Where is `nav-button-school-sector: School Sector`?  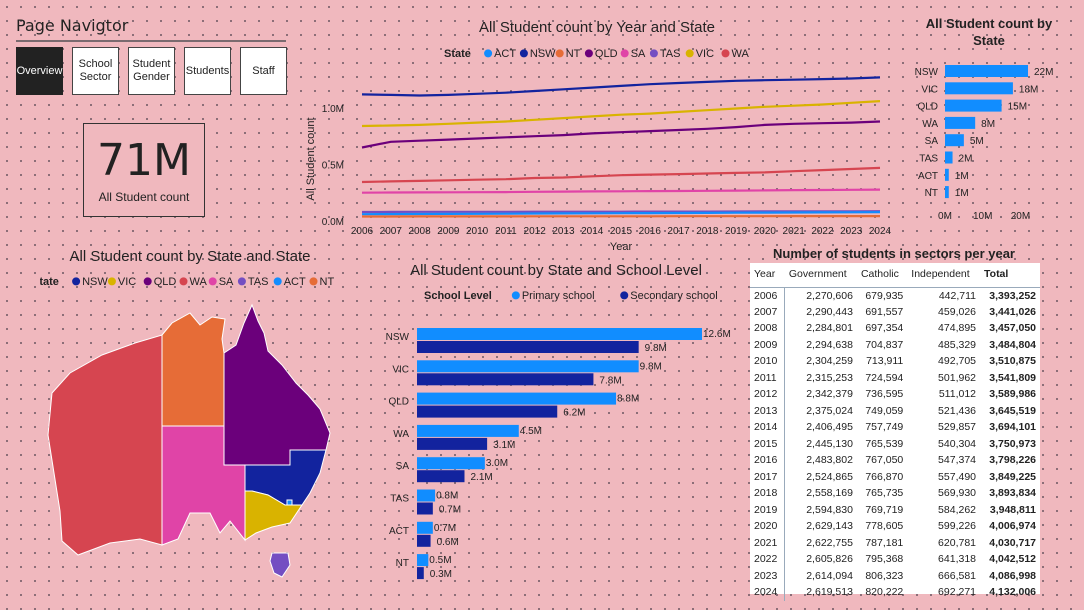
nav-button-school-sector: School Sector is located at coordinates (95, 71).